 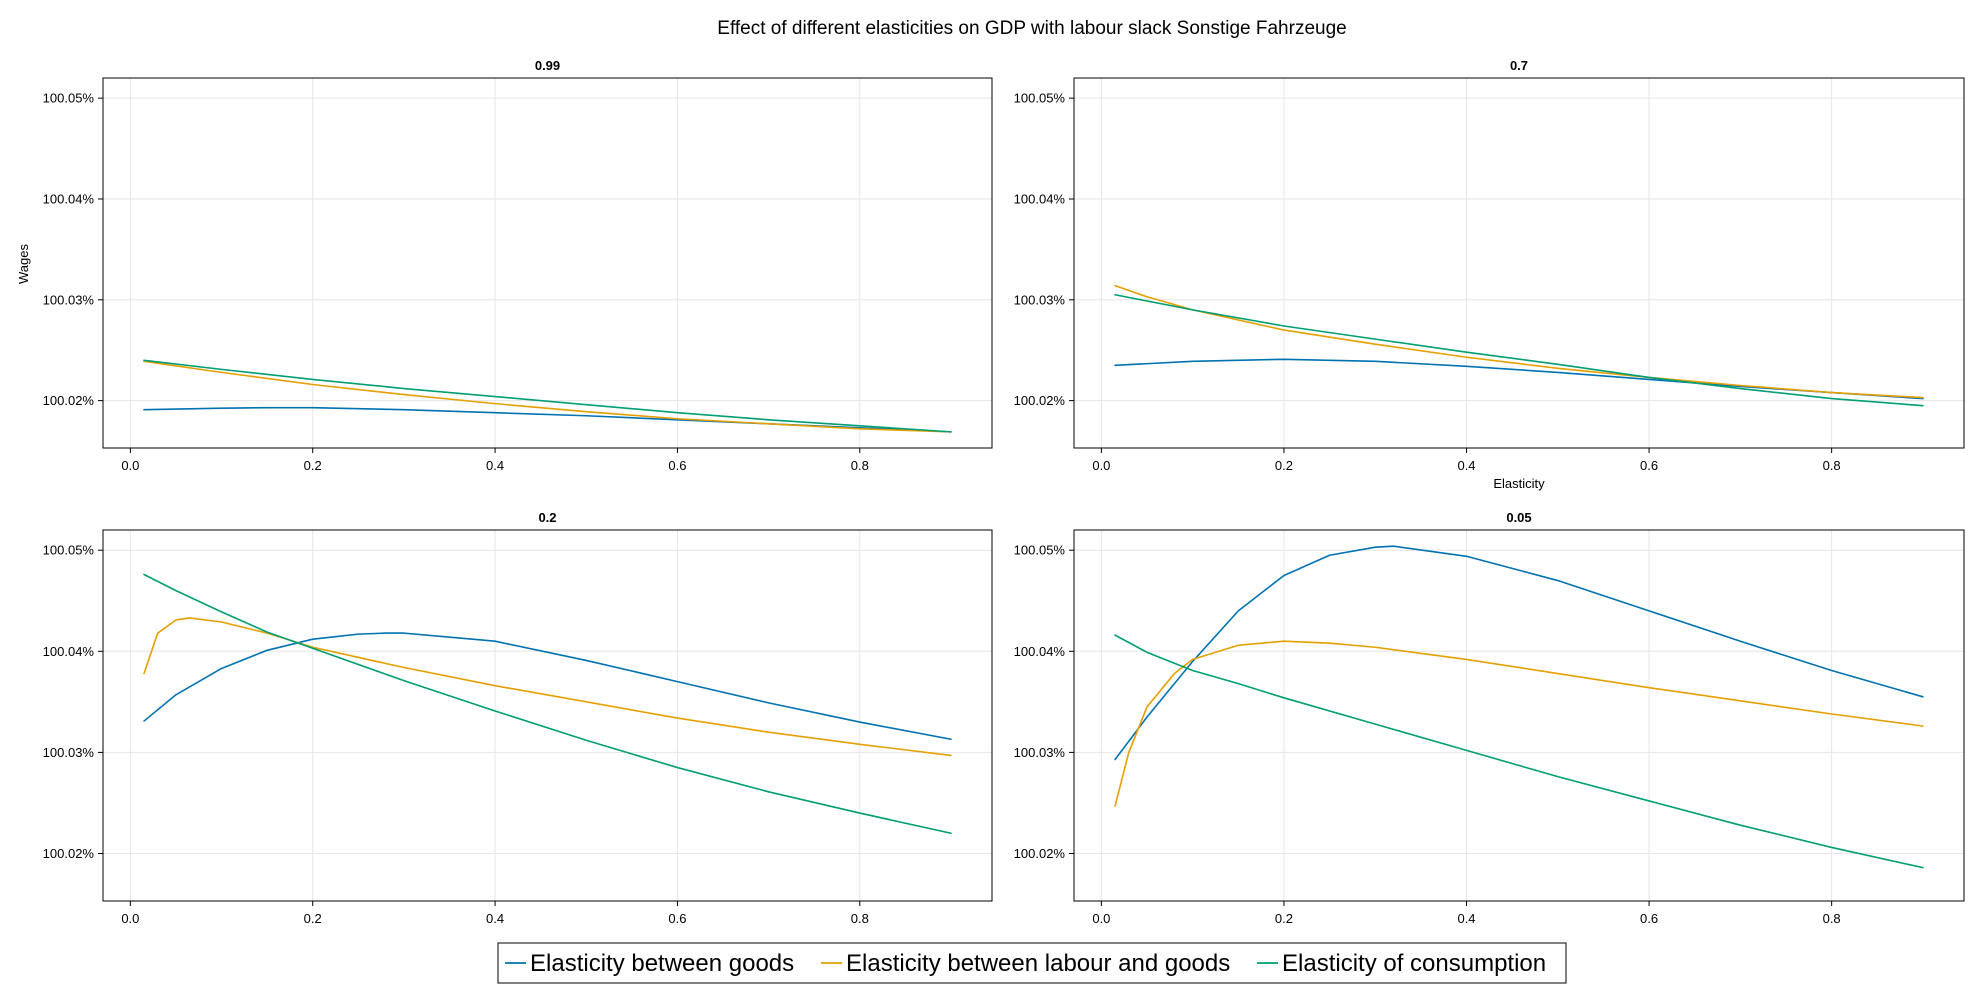 What do you see at coordinates (1519, 483) in the screenshot?
I see `x-axis-label: Elasticity` at bounding box center [1519, 483].